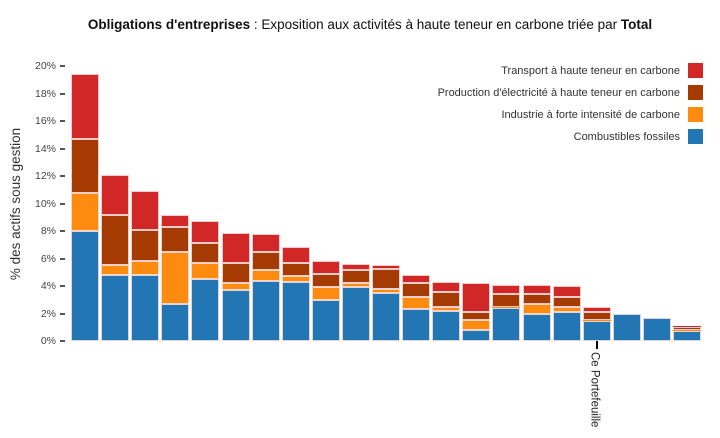  I want to click on x-tick-mark, so click(596, 345).